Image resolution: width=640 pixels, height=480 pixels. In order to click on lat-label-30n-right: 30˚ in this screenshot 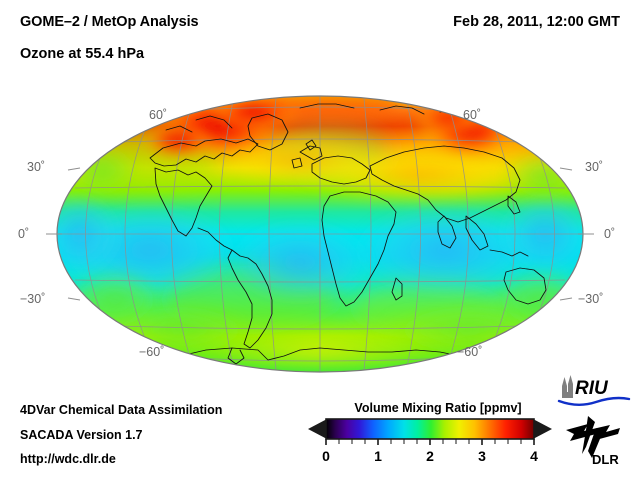, I will do `click(594, 167)`.